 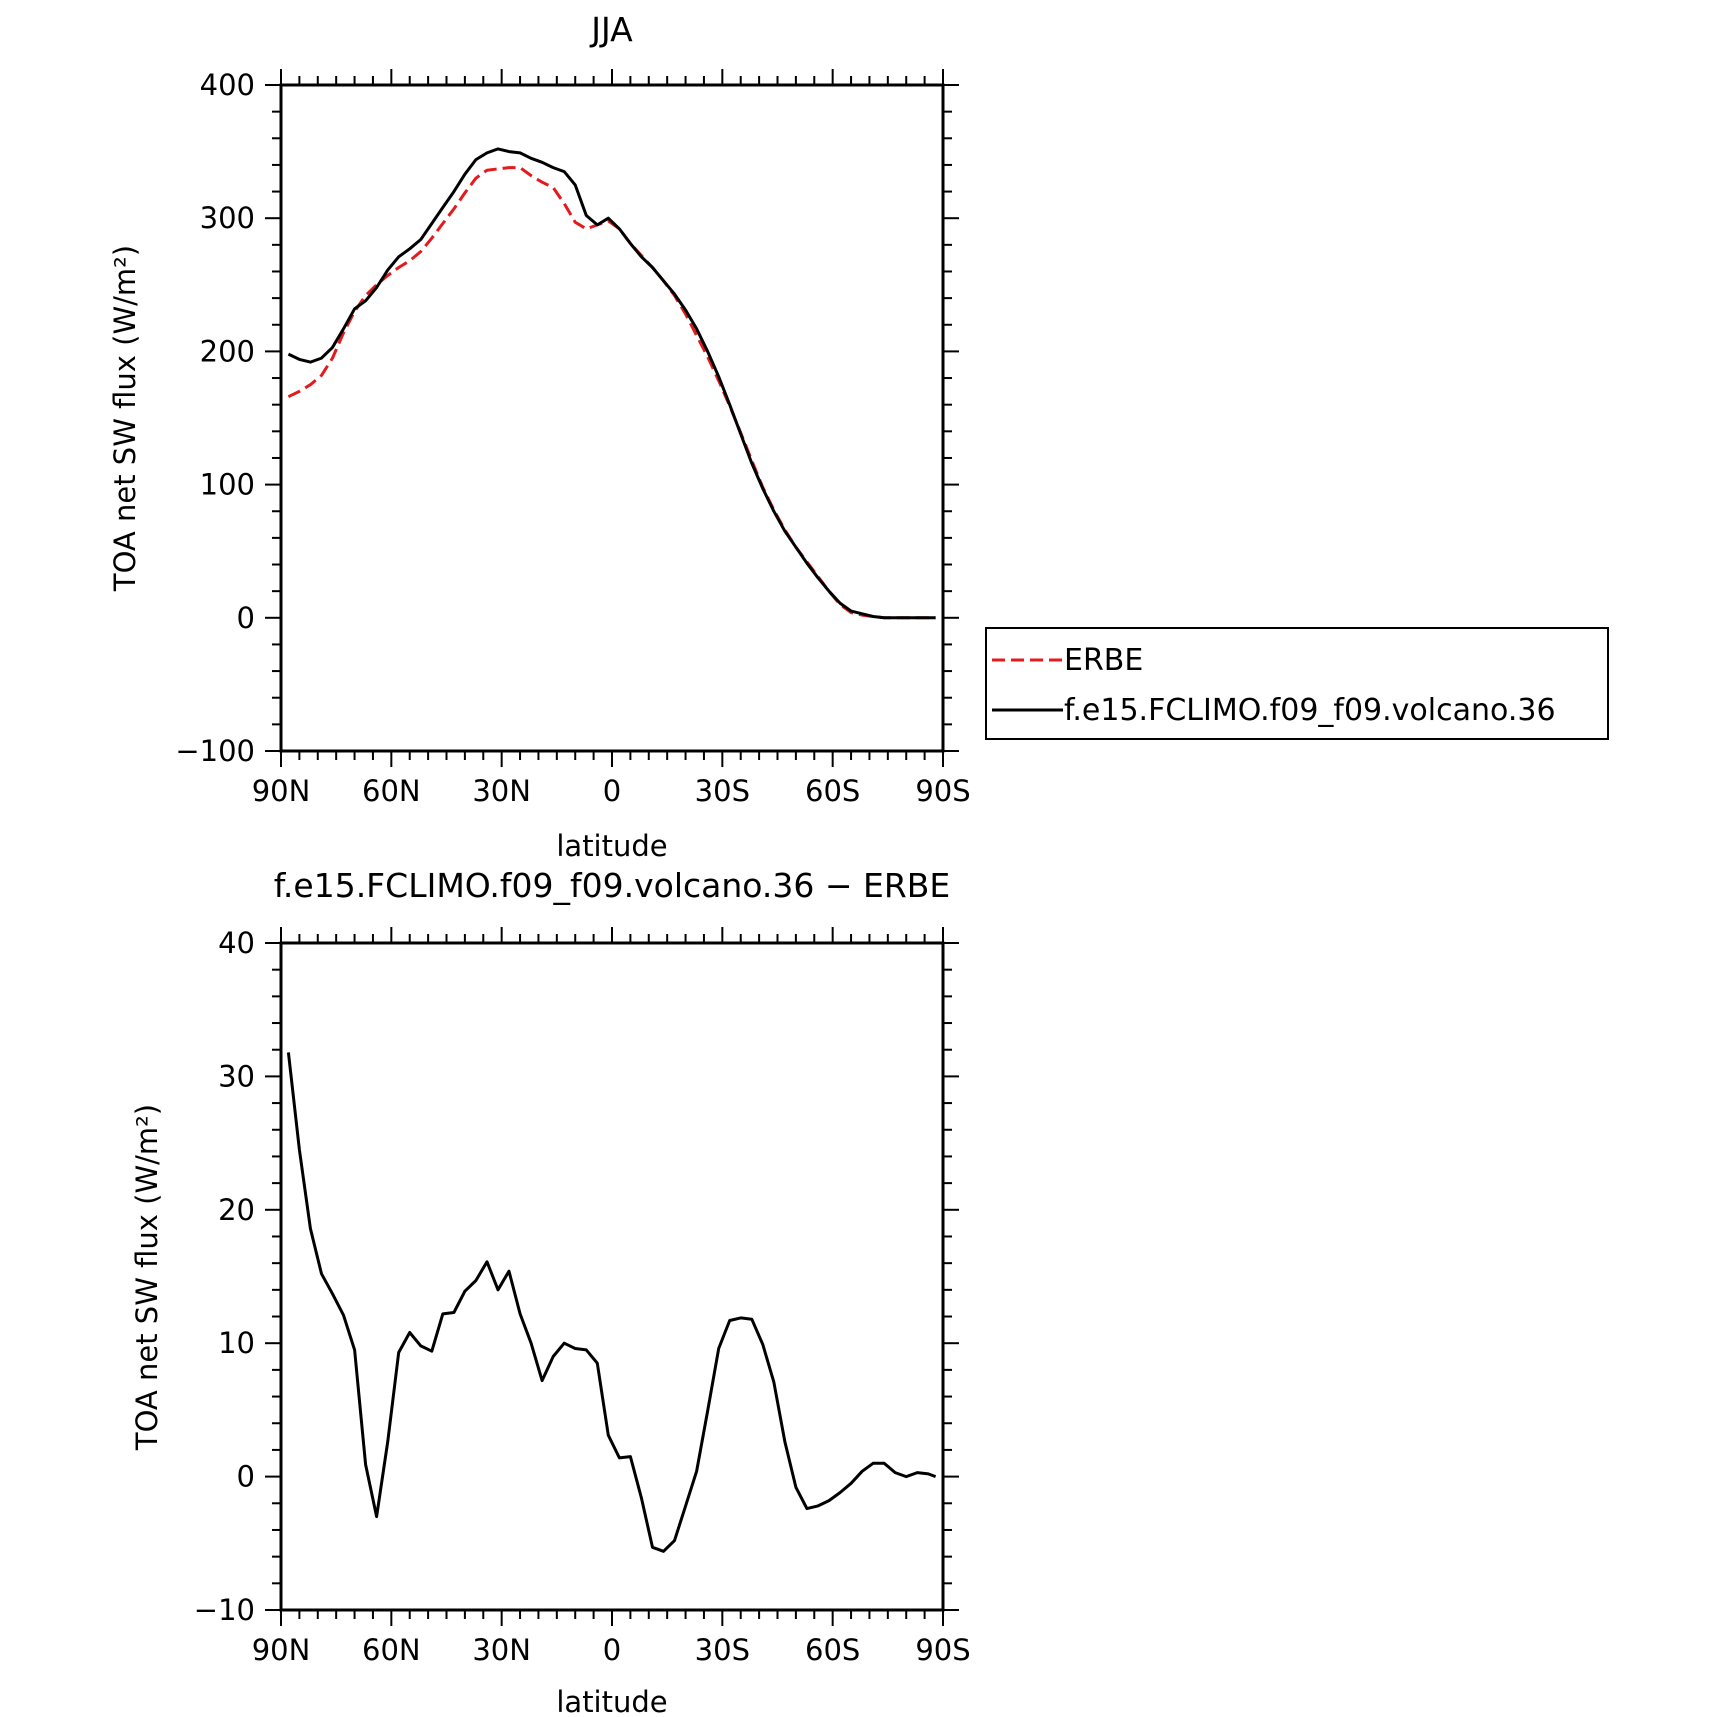 What do you see at coordinates (215, 751) in the screenshot?
I see `y-tick-label: −100` at bounding box center [215, 751].